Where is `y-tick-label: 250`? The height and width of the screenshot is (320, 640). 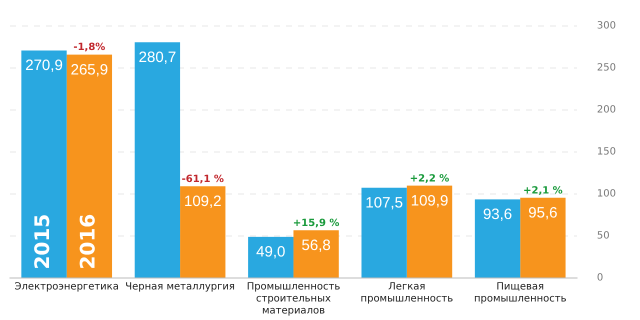 y-tick-label: 250 is located at coordinates (606, 68).